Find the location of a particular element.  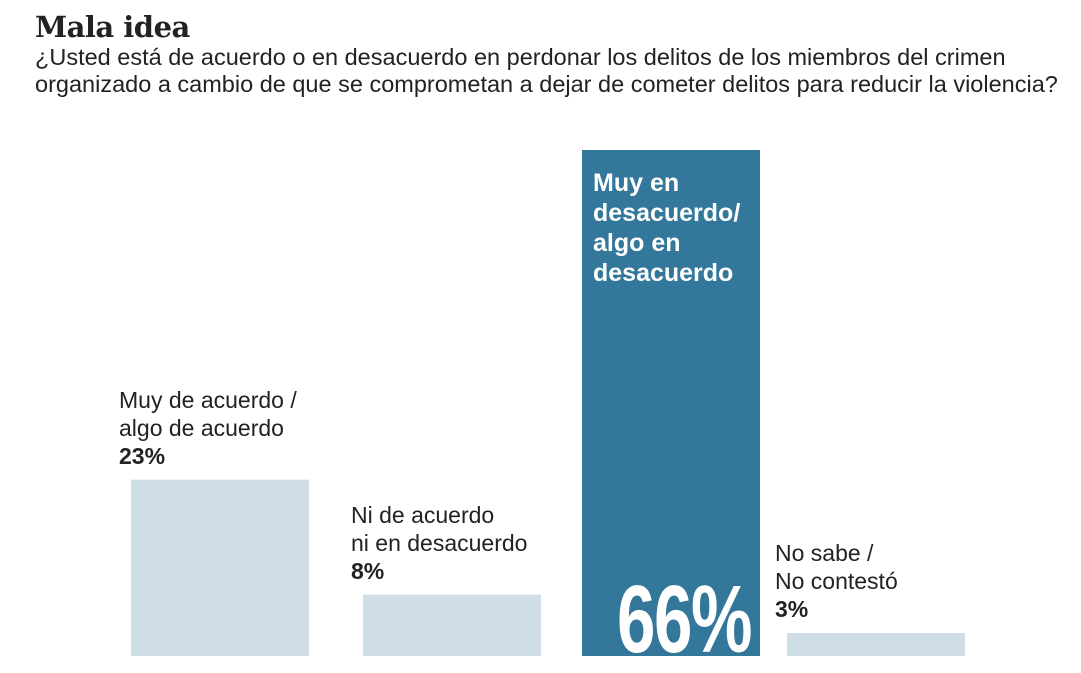

label-line: algo de acuerdo is located at coordinates (201, 427).